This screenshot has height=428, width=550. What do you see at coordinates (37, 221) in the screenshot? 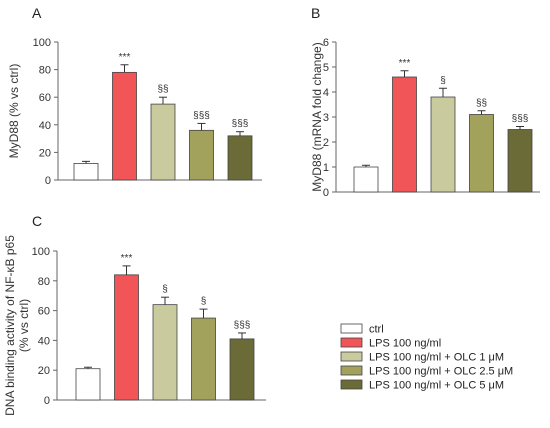
I see `panel-letter: C` at bounding box center [37, 221].